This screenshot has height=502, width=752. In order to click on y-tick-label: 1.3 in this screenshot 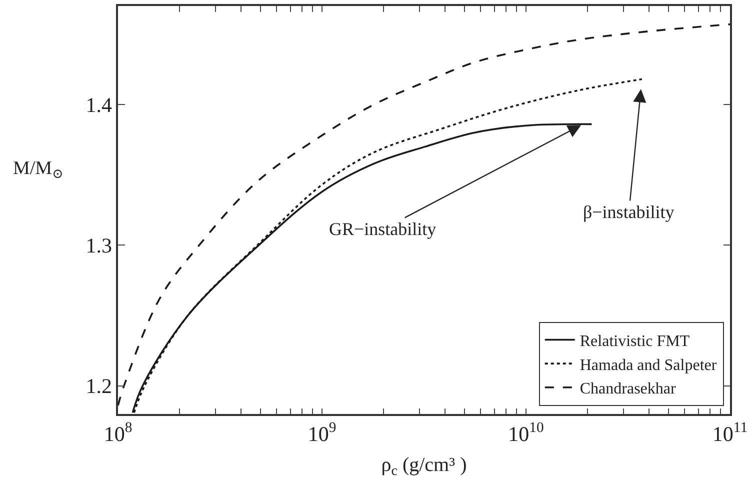, I will do `click(99, 246)`.